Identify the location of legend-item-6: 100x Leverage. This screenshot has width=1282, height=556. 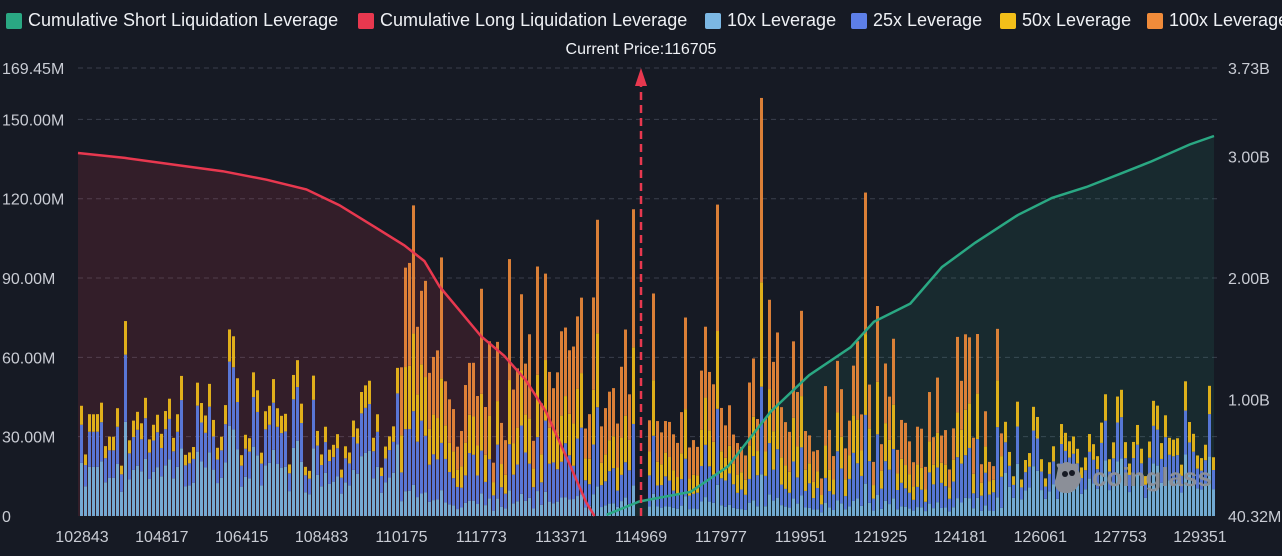
(1214, 20).